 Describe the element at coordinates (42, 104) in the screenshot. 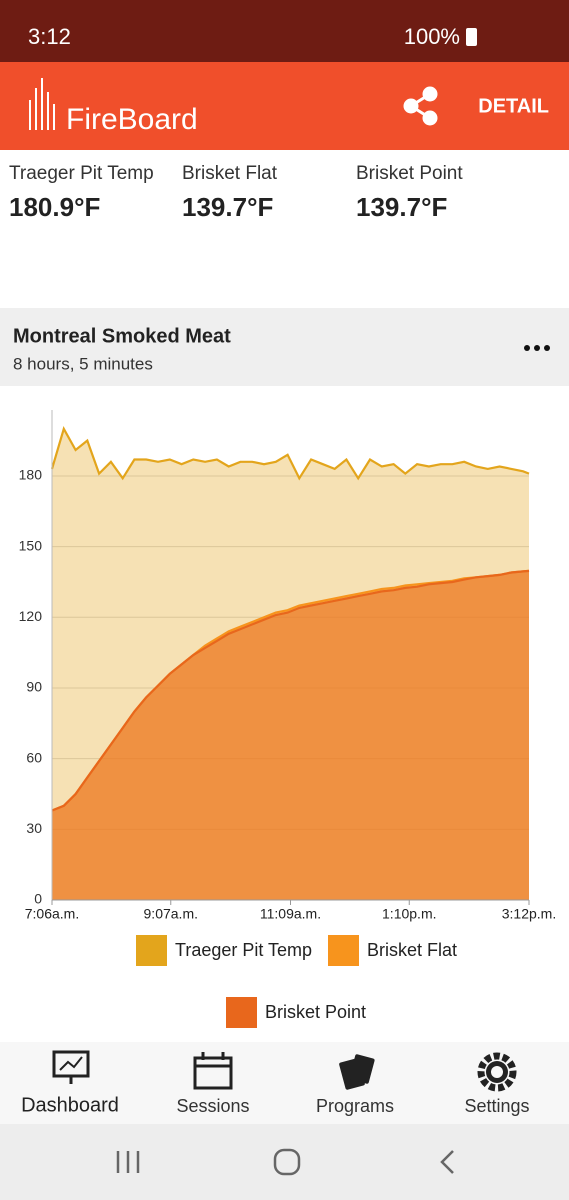

I see `logo-mark` at that location.